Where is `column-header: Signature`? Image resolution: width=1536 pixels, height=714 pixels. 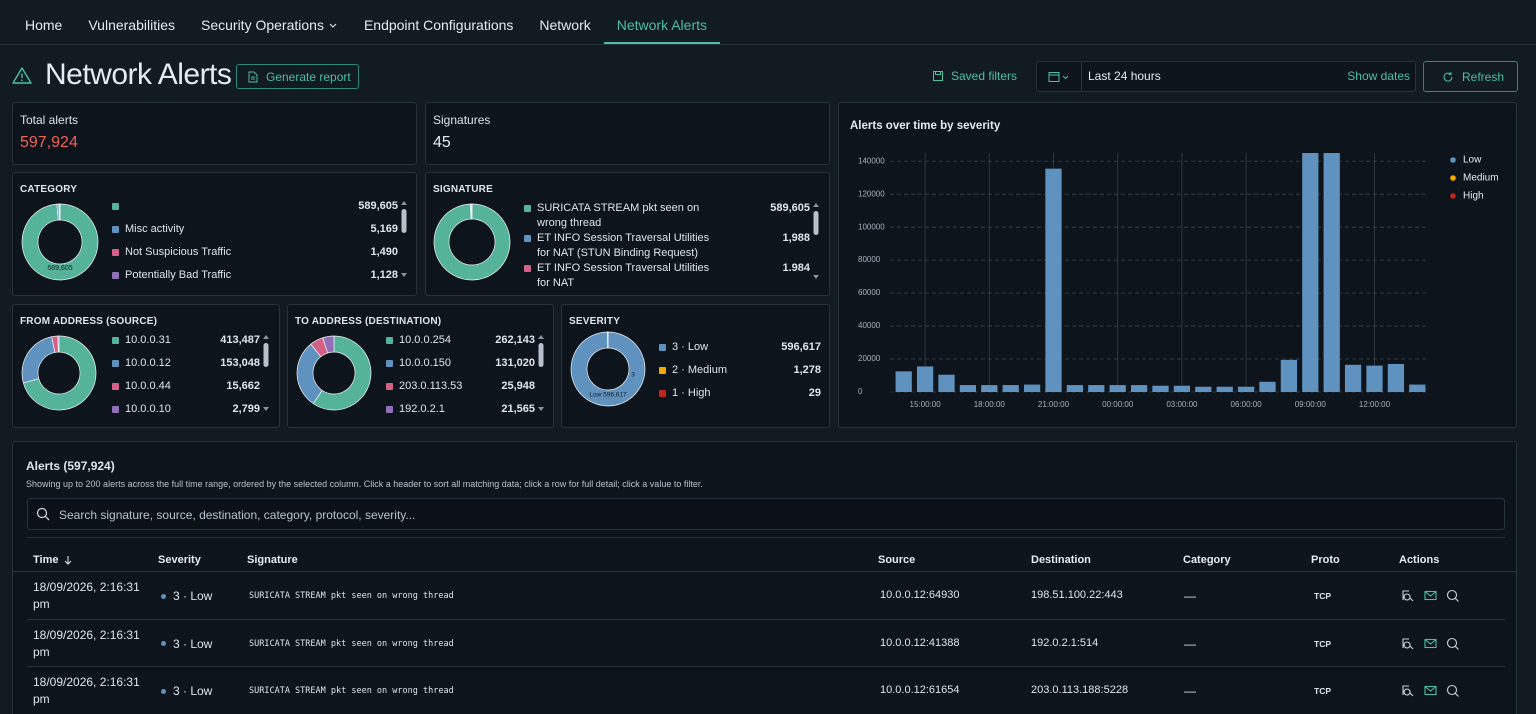 column-header: Signature is located at coordinates (272, 560).